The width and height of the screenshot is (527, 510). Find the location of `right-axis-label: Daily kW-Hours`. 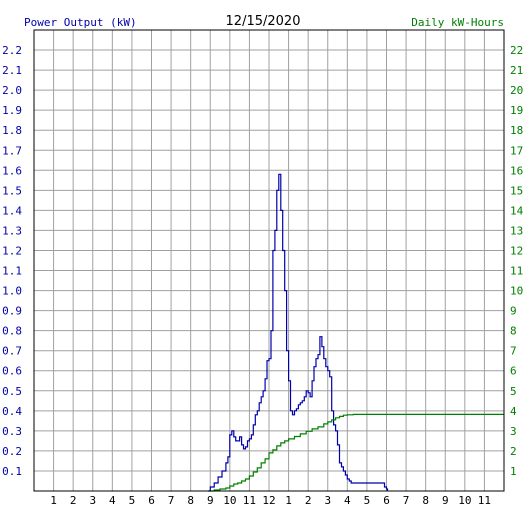

right-axis-label: Daily kW-Hours is located at coordinates (457, 22).